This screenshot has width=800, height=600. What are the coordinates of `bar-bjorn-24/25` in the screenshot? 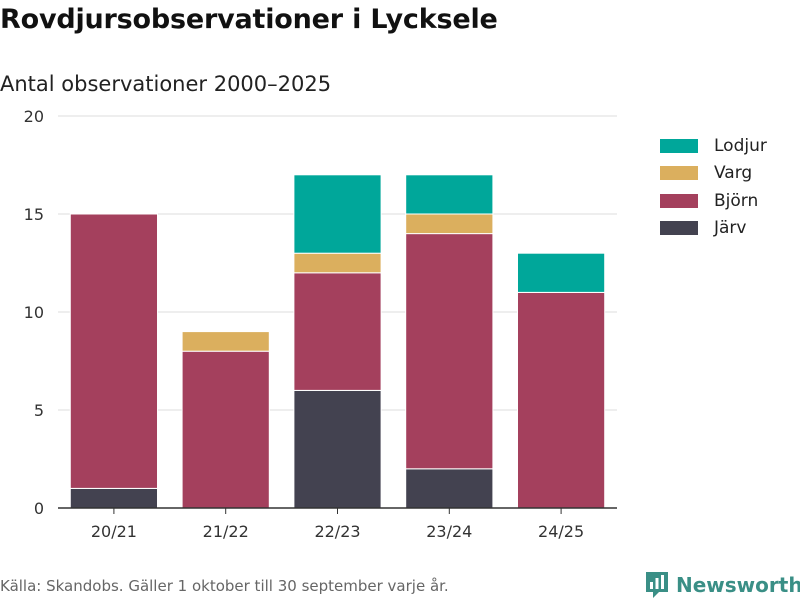 It's located at (561, 400).